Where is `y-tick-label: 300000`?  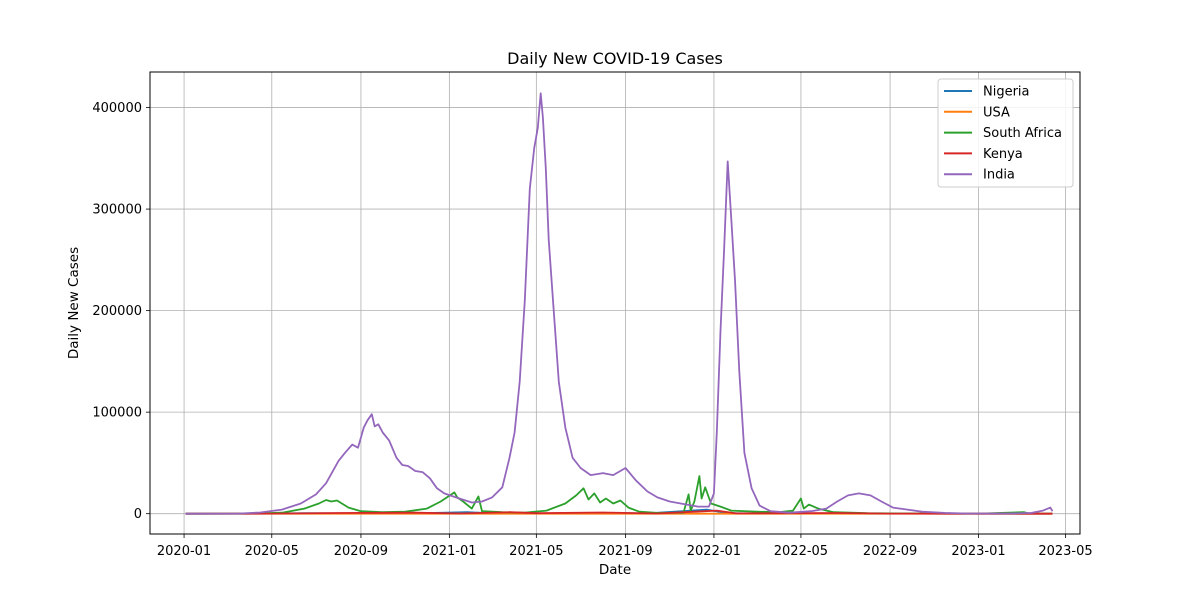 y-tick-label: 300000 is located at coordinates (117, 210).